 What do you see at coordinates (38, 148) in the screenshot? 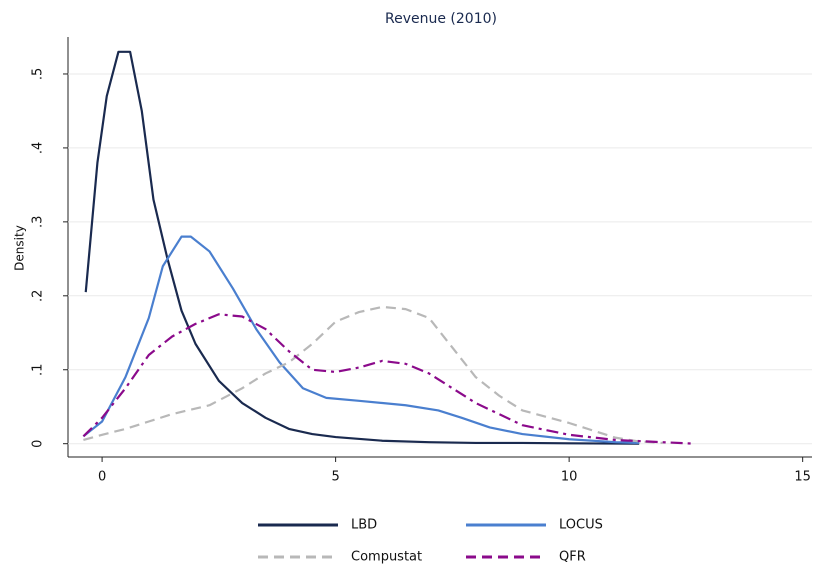
I see `y-tick-label: .4` at bounding box center [38, 148].